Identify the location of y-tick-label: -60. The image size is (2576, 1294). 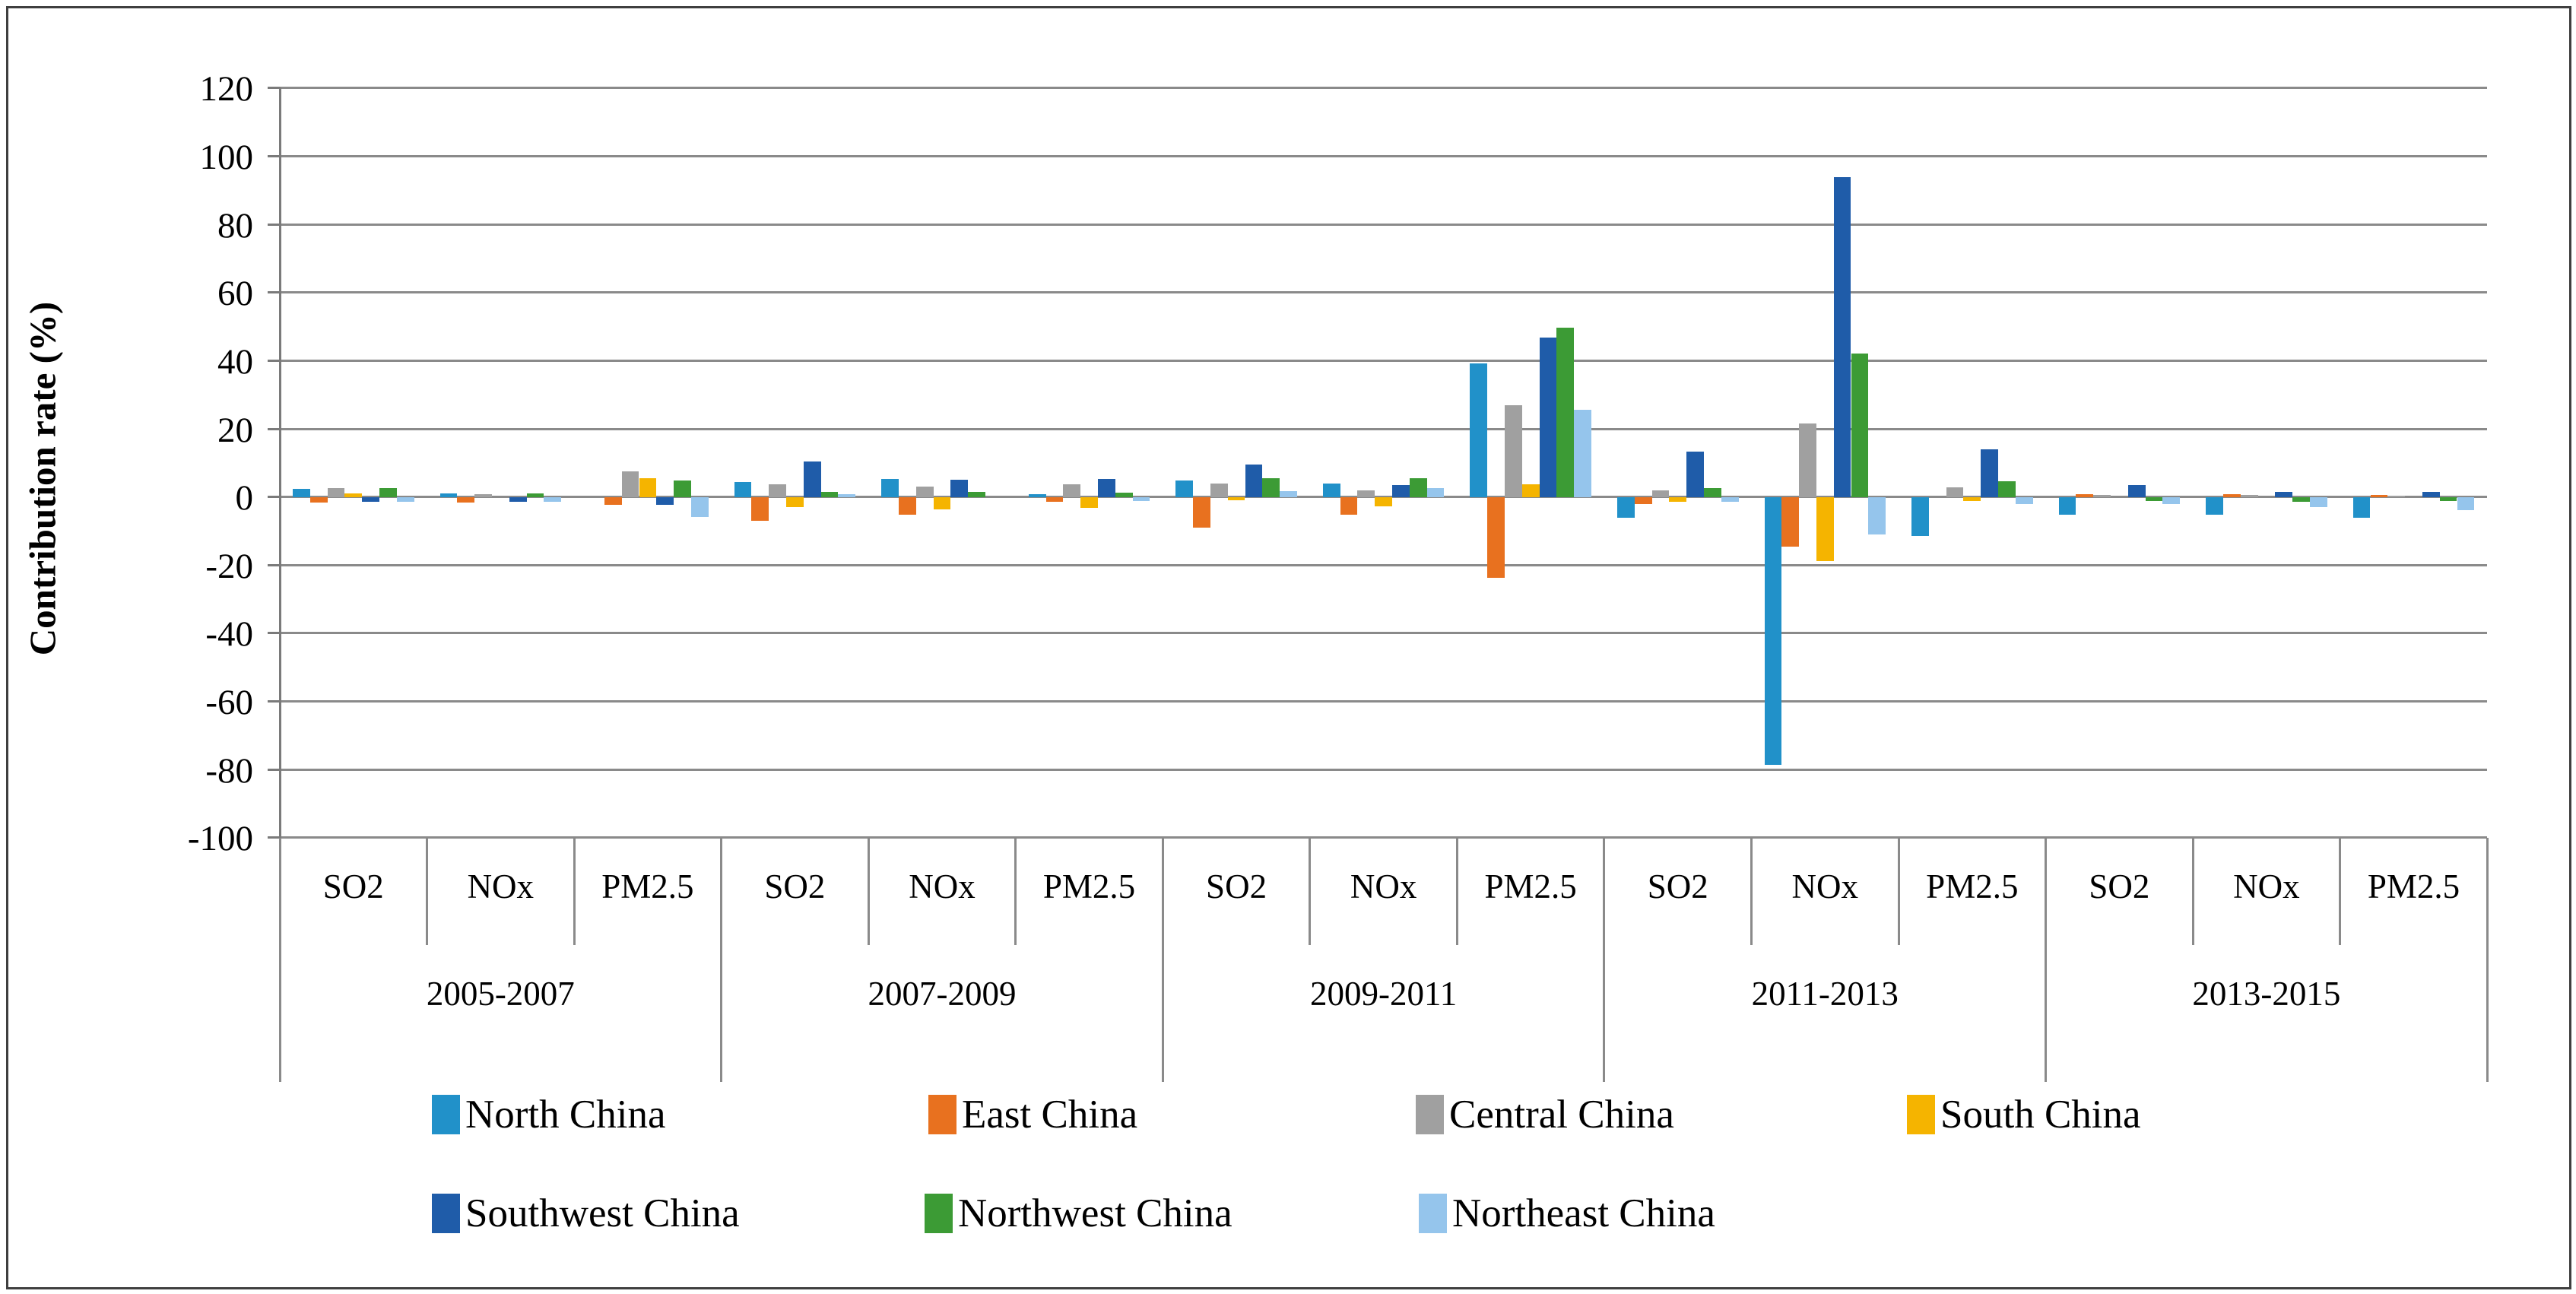
(229, 703).